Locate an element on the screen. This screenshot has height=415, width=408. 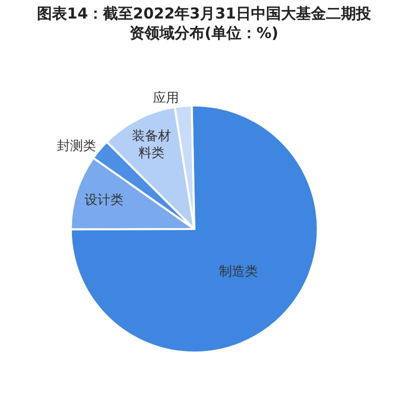
slice-label: 制造类 is located at coordinates (238, 272).